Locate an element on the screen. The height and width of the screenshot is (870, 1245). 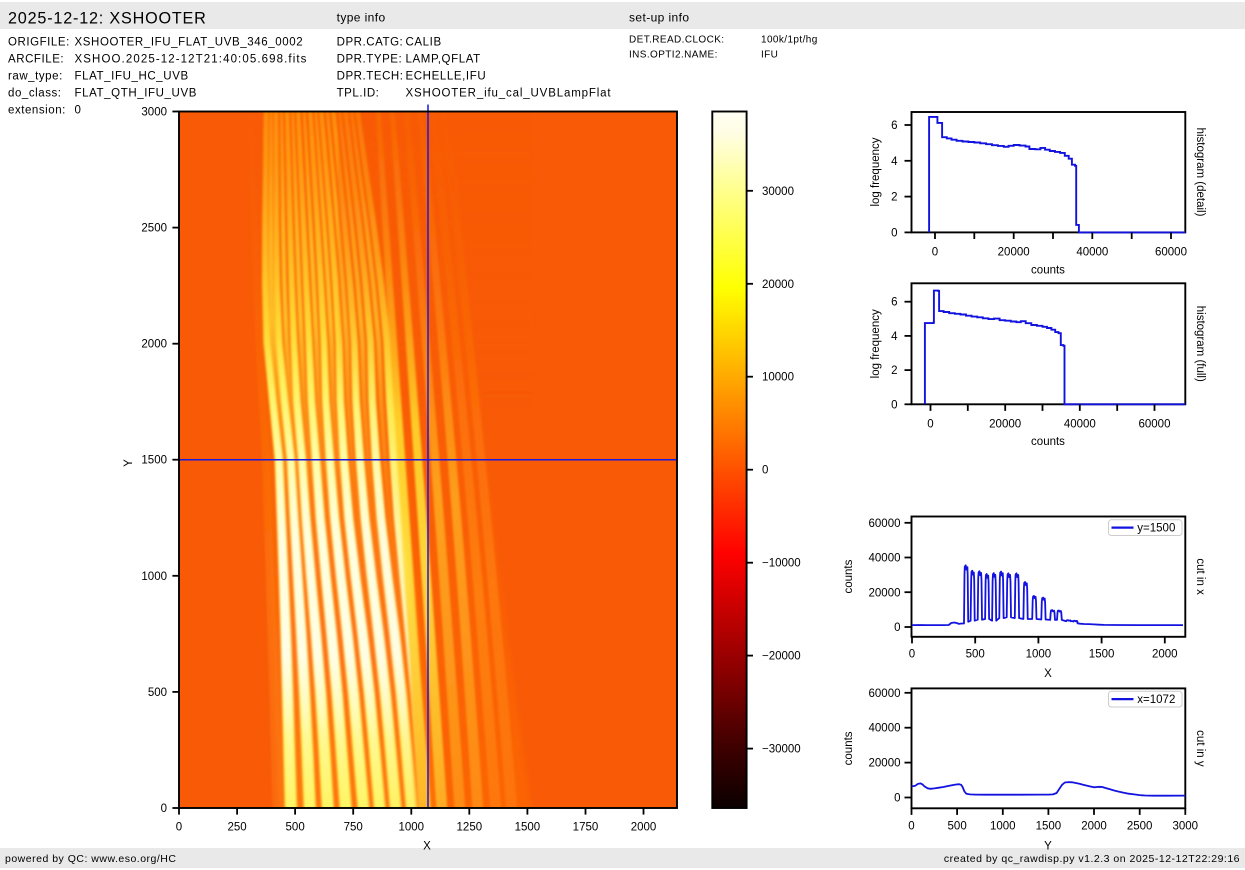
svg-text: DPR.TECH: is located at coordinates (370, 77).